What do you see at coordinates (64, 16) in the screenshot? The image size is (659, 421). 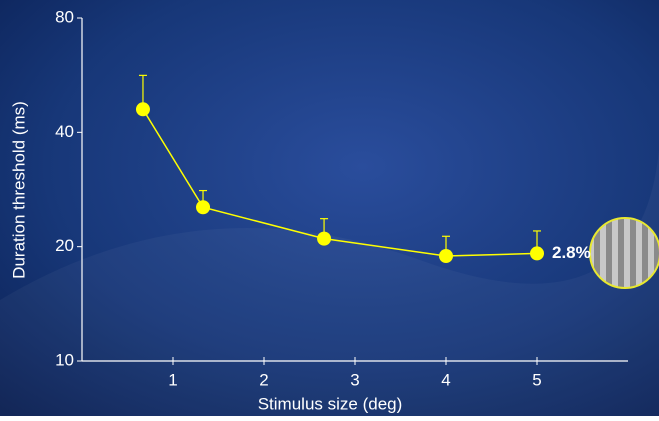 I see `y-tick-label: 80` at bounding box center [64, 16].